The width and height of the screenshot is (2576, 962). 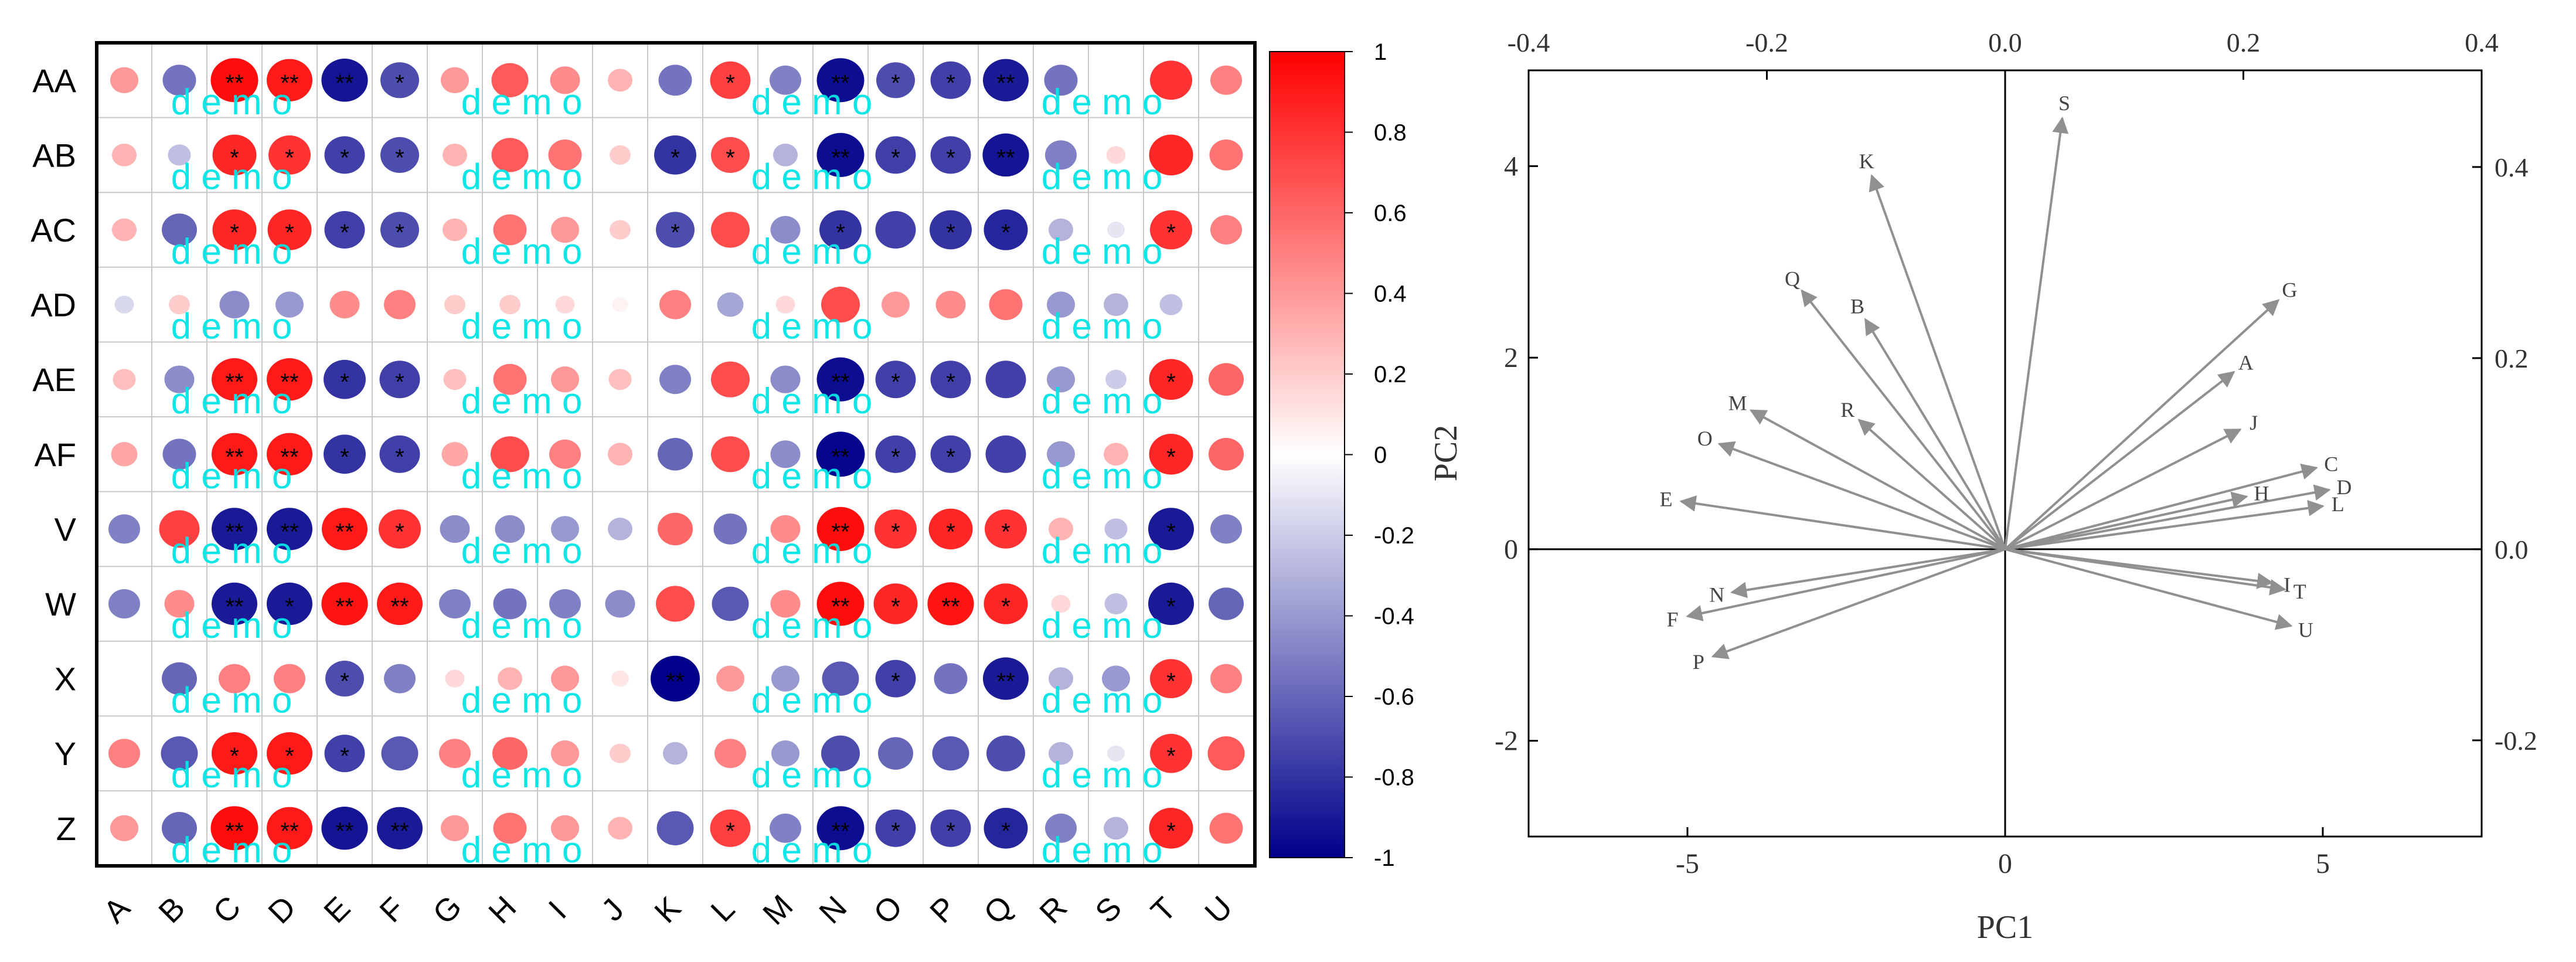 What do you see at coordinates (950, 754) in the screenshot?
I see `heatmap-cell-Y-P` at bounding box center [950, 754].